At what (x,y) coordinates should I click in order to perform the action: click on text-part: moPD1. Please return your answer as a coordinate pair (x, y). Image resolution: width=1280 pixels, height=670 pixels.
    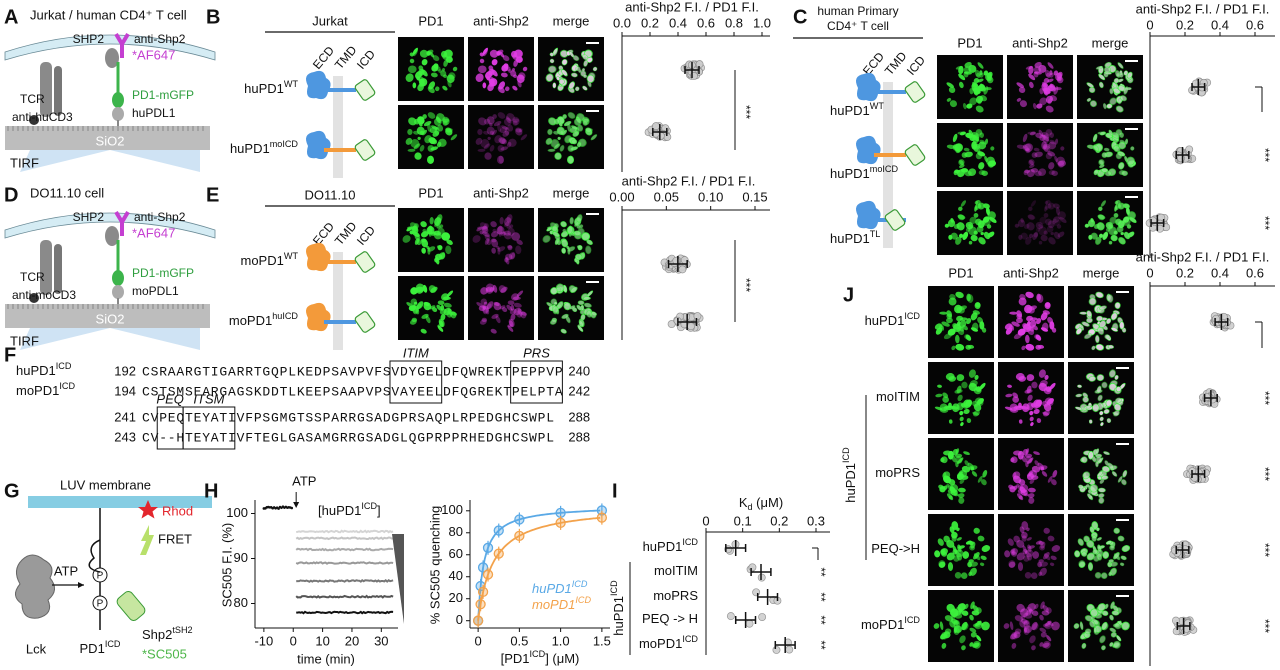
    Looking at the image, I should click on (660, 643).